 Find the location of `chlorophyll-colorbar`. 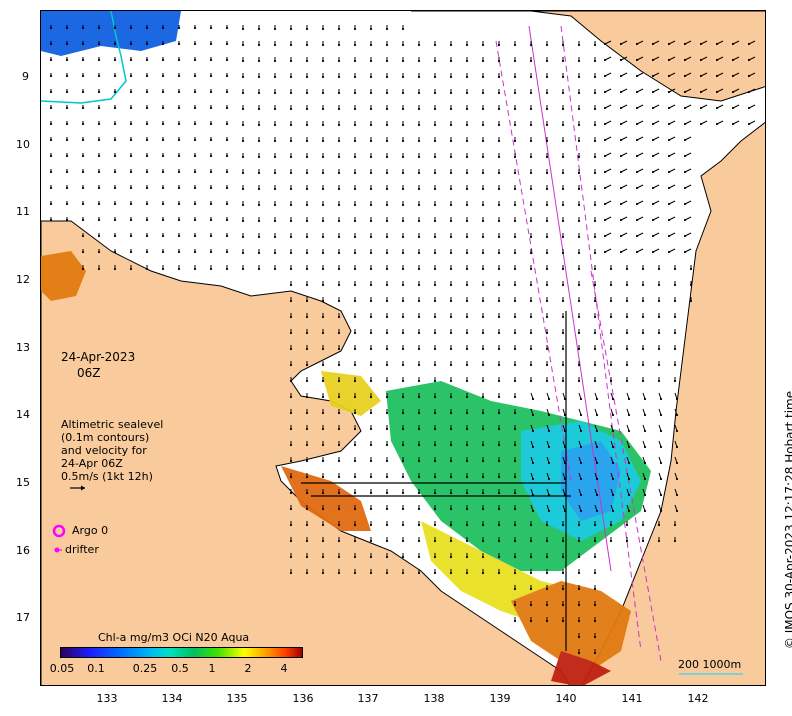

chlorophyll-colorbar is located at coordinates (181, 652).